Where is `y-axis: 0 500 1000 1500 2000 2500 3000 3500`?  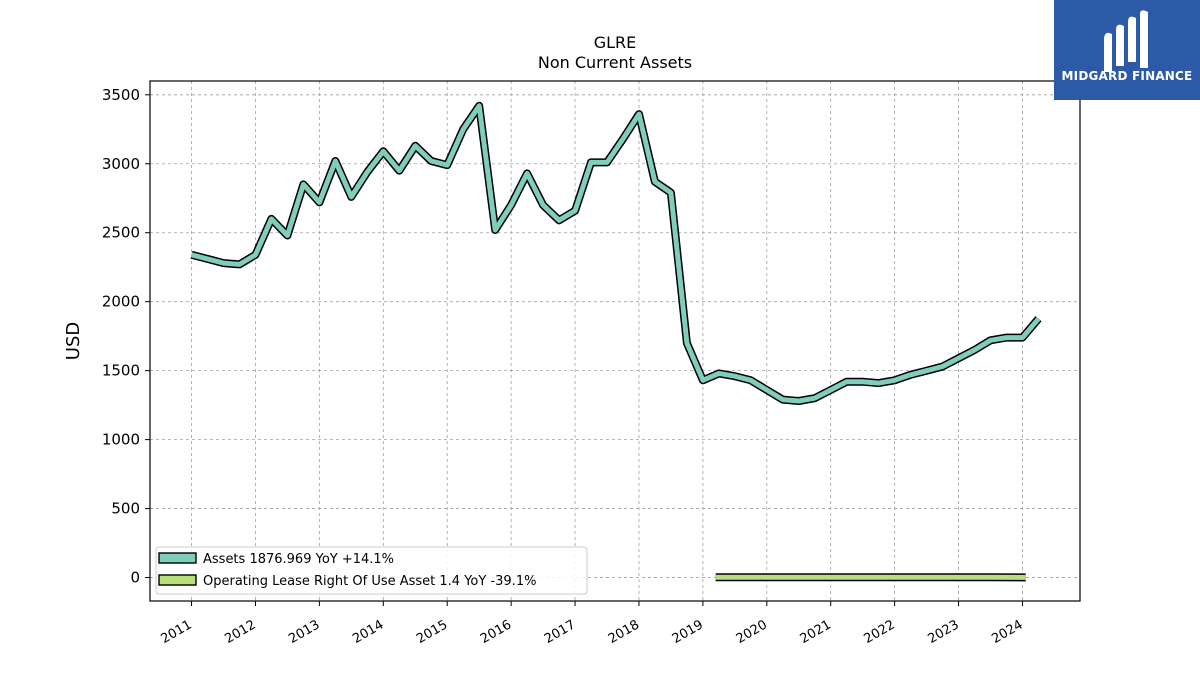
y-axis: 0 500 1000 1500 2000 2500 3000 3500 is located at coordinates (126, 336).